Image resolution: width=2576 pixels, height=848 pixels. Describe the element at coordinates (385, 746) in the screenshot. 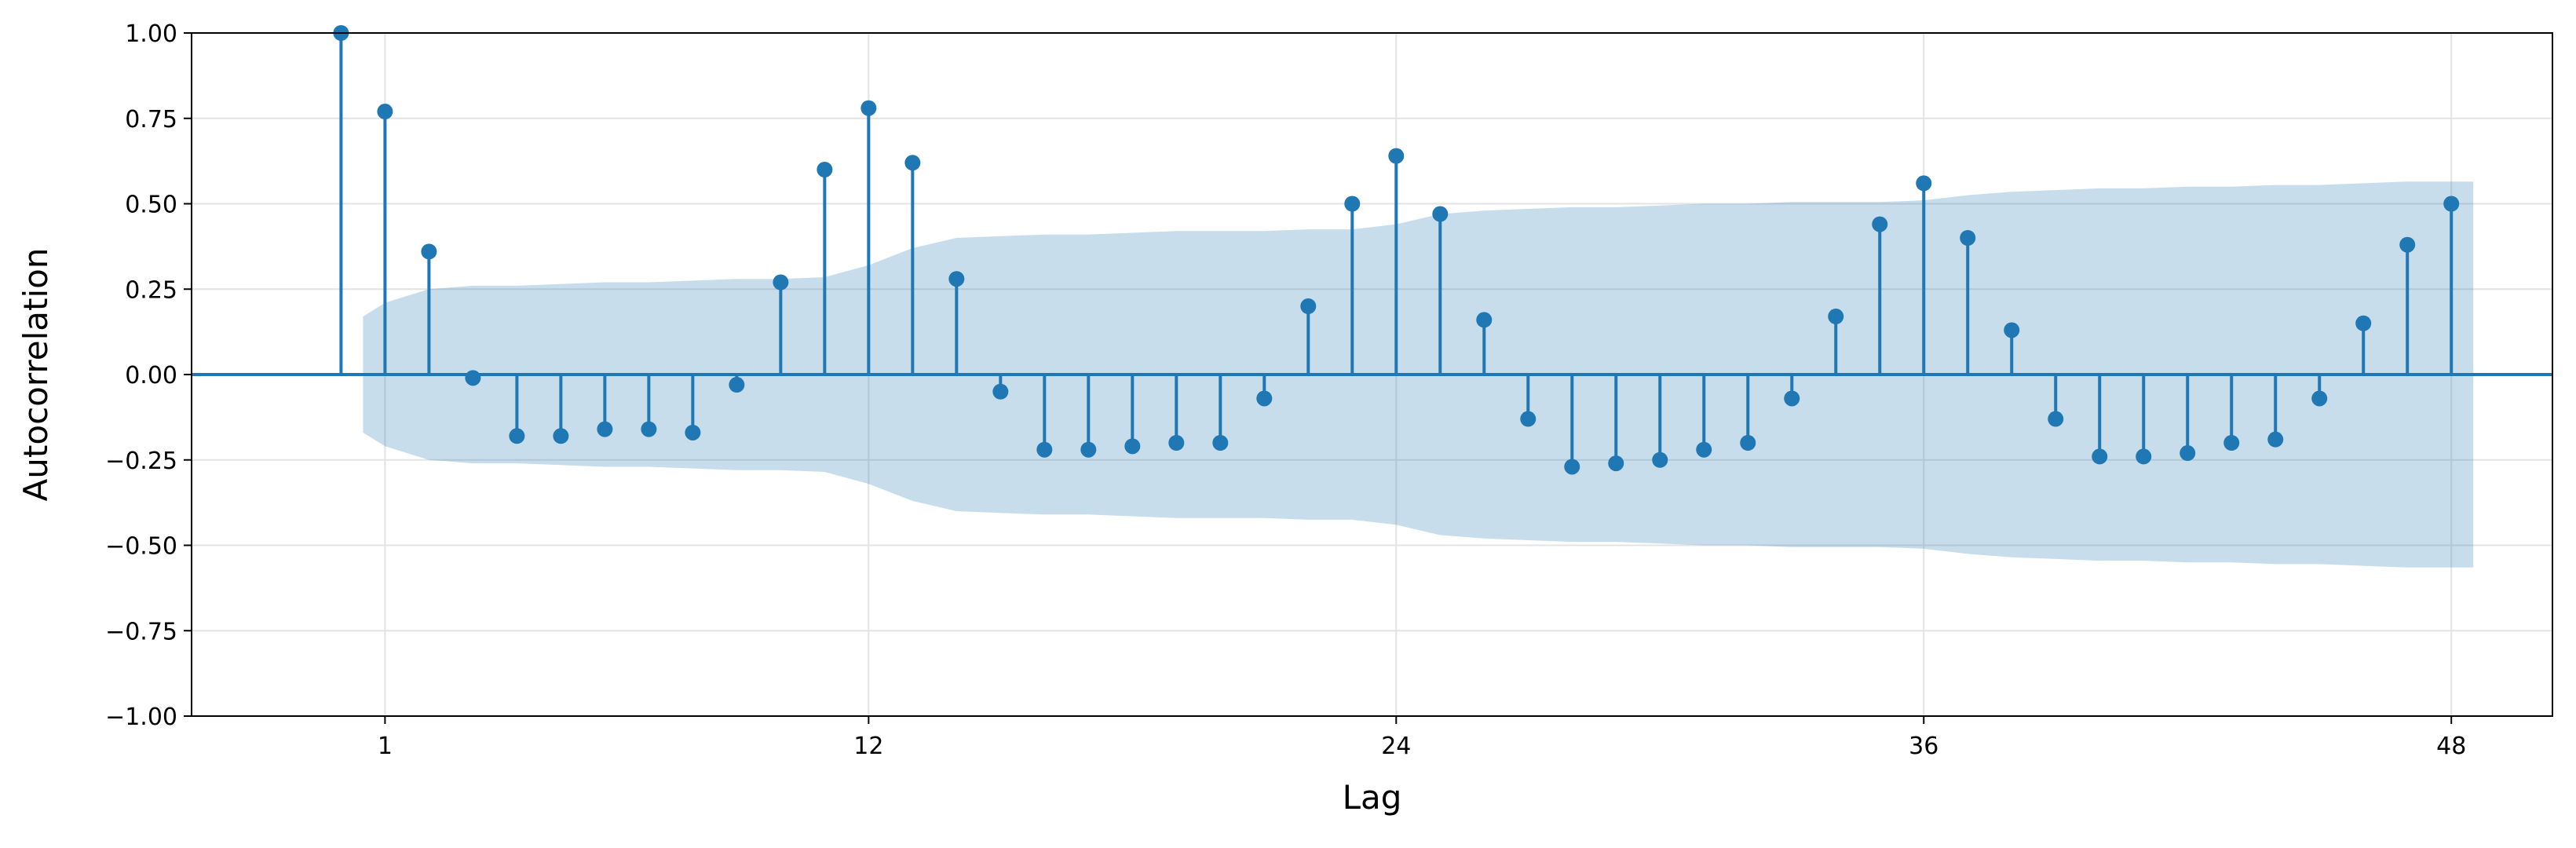

I see `x-tick-label: 1` at that location.